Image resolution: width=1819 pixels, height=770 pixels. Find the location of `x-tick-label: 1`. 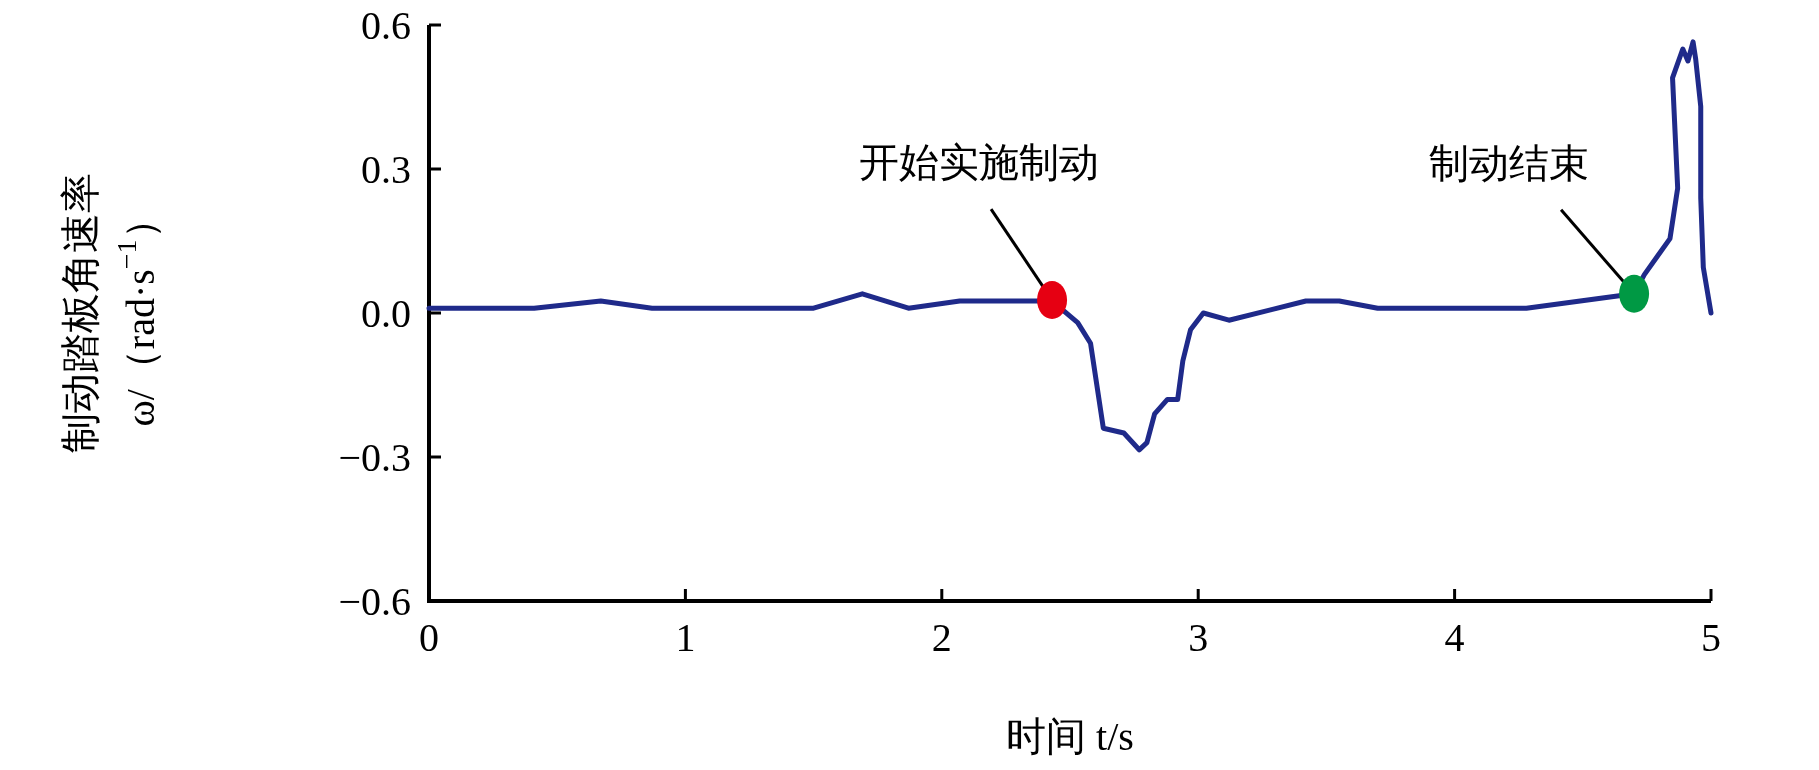

x-tick-label: 1 is located at coordinates (685, 637).